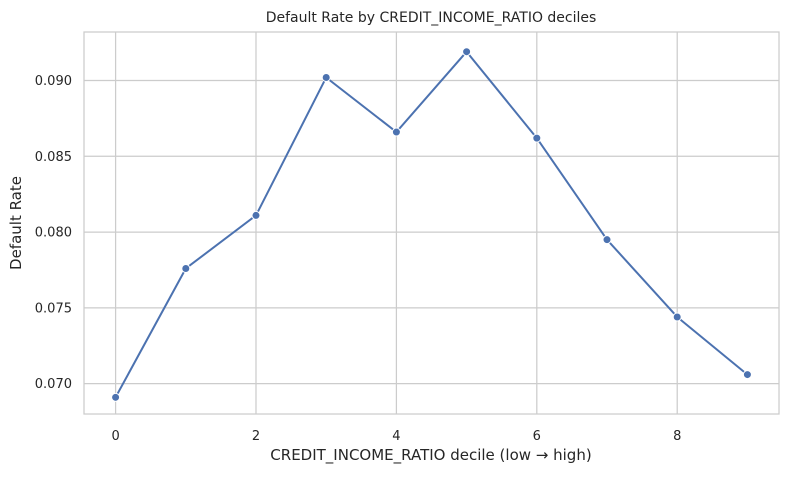 This screenshot has width=789, height=477. Describe the element at coordinates (53, 233) in the screenshot. I see `y-tick-label: 0.080` at that location.